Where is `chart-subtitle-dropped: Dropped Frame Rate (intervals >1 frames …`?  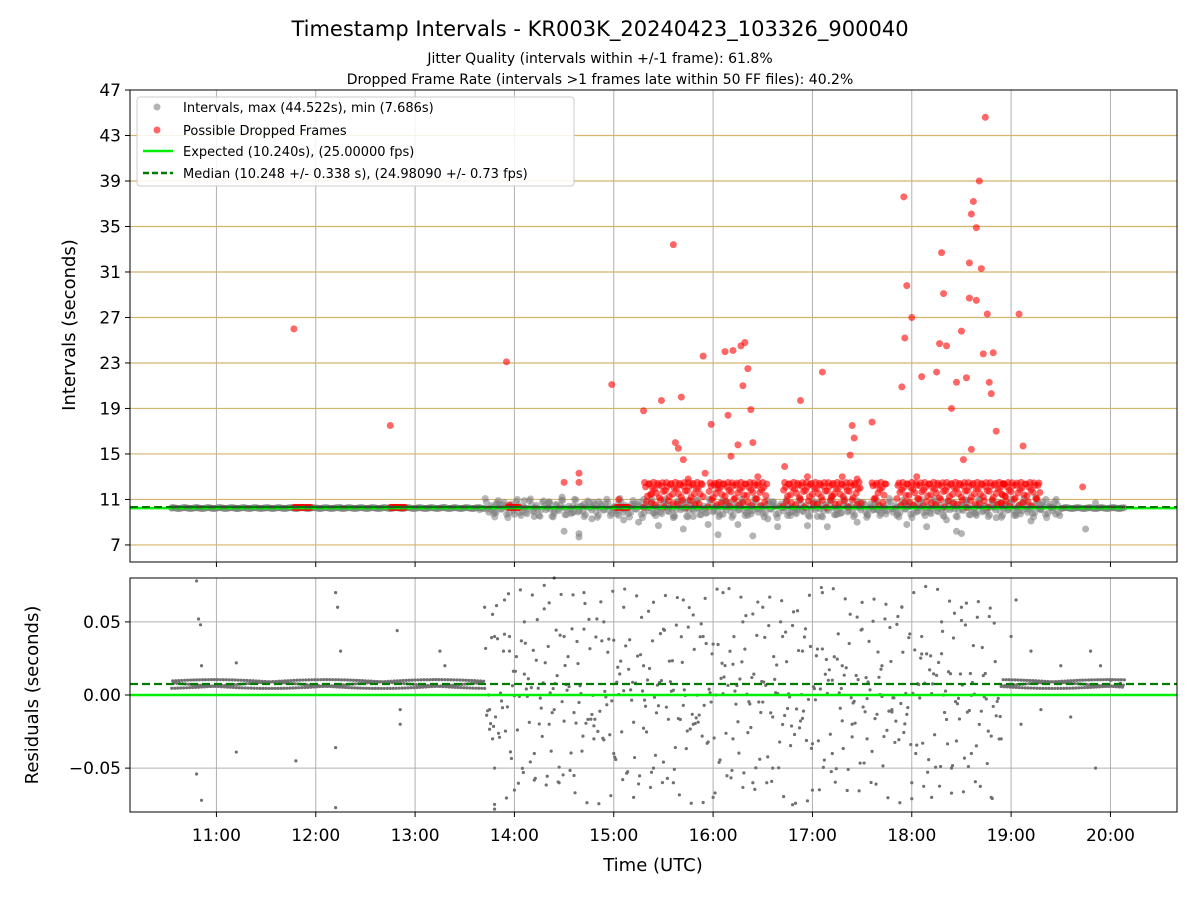
chart-subtitle-dropped: Dropped Frame Rate (intervals >1 frames … is located at coordinates (600, 80).